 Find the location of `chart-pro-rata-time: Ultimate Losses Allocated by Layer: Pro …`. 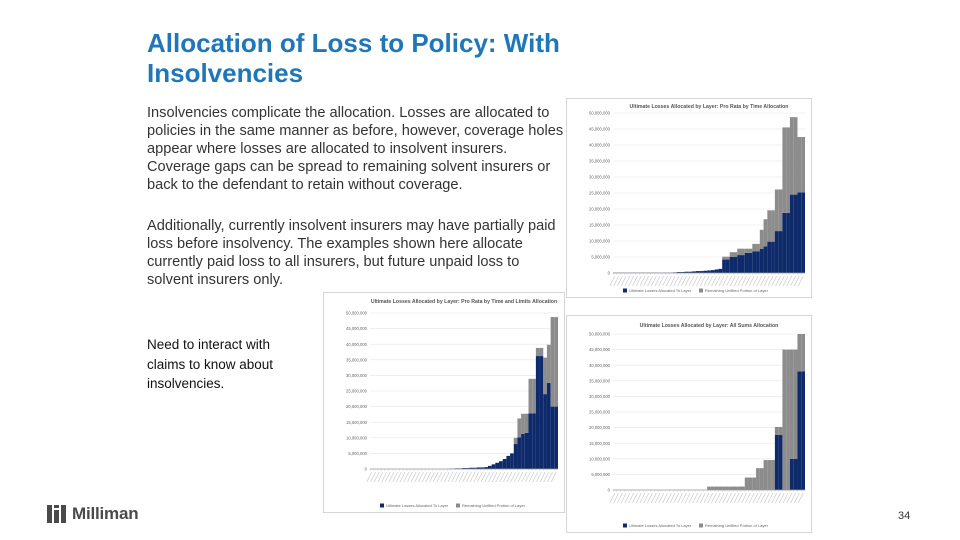

chart-pro-rata-time: Ultimate Losses Allocated by Layer: Pro … is located at coordinates (689, 198).